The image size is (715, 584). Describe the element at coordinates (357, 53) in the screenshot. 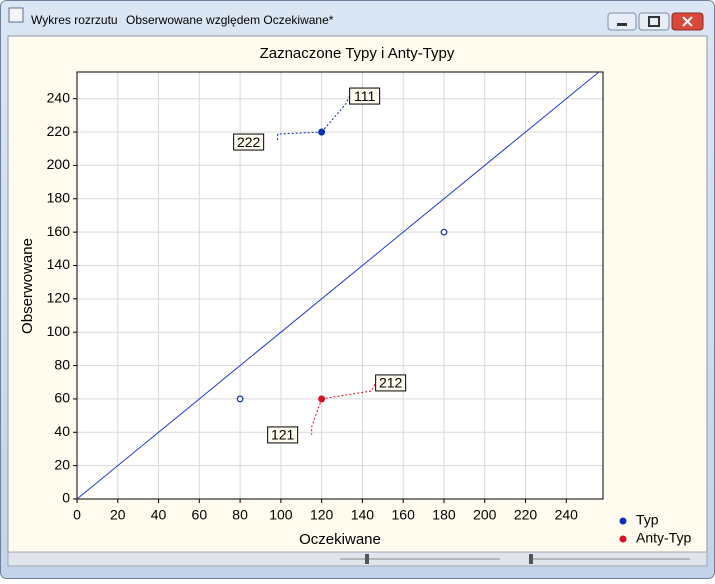

I see `chart-title: Zaznaczone Typy i Anty-Typy` at that location.